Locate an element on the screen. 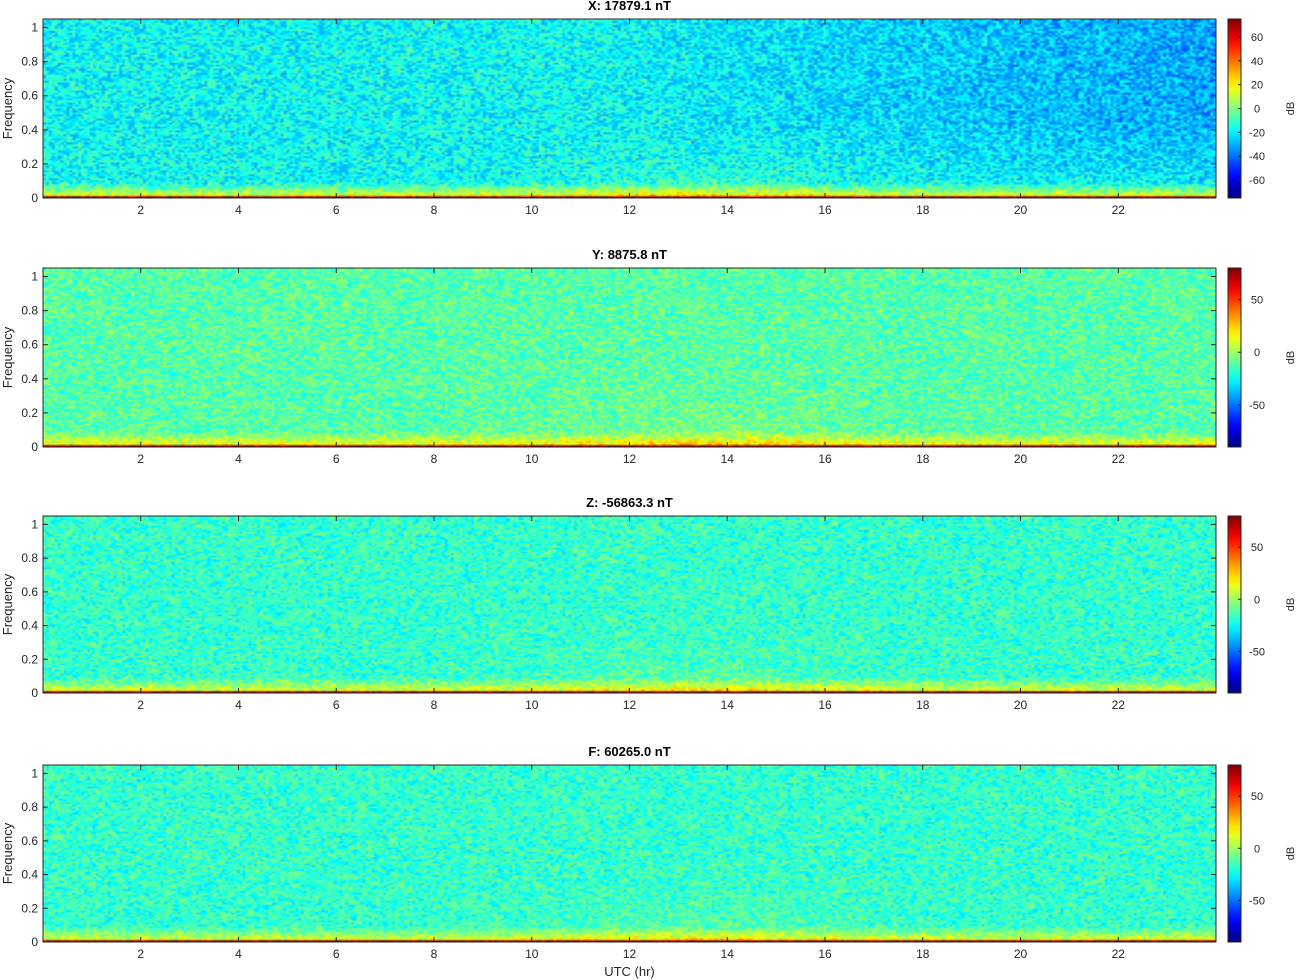  colorbar-tick-label: -60 is located at coordinates (1257, 181).